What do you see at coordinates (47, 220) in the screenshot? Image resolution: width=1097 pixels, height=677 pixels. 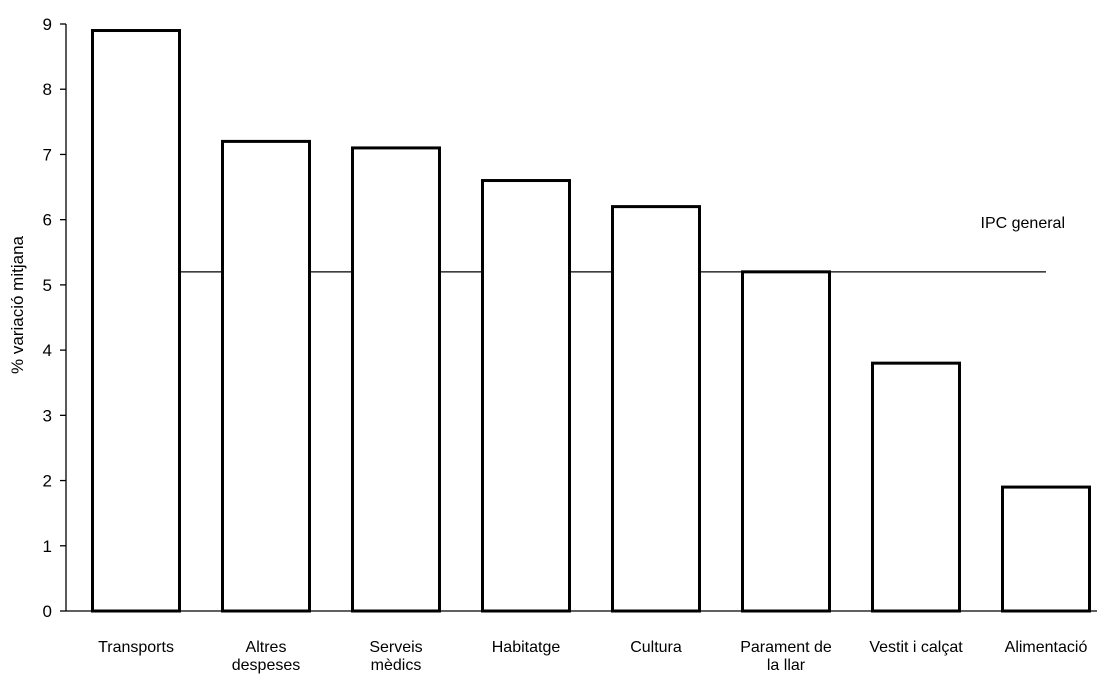 I see `y-tick-label: 6` at bounding box center [47, 220].